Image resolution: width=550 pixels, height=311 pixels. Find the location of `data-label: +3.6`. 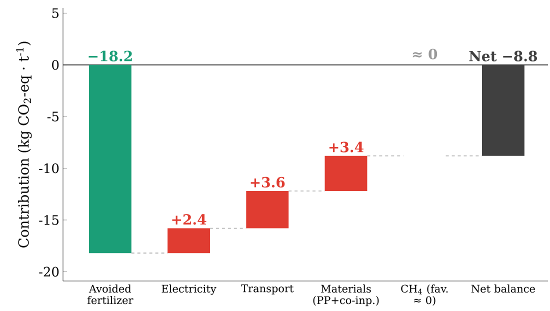

data-label: +3.6 is located at coordinates (267, 182).